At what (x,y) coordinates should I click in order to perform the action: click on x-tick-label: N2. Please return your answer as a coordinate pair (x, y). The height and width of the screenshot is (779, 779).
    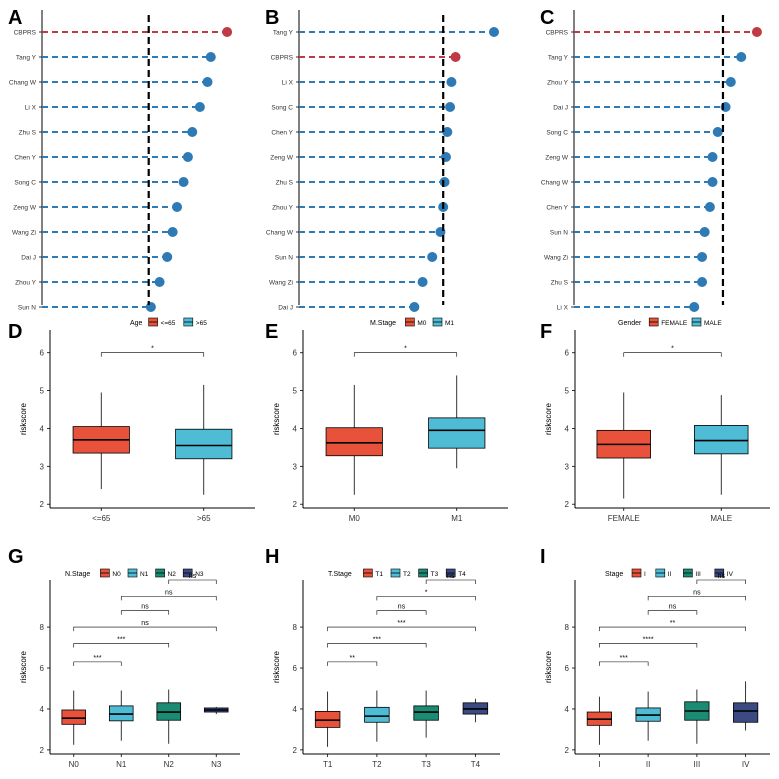
    Looking at the image, I should click on (169, 764).